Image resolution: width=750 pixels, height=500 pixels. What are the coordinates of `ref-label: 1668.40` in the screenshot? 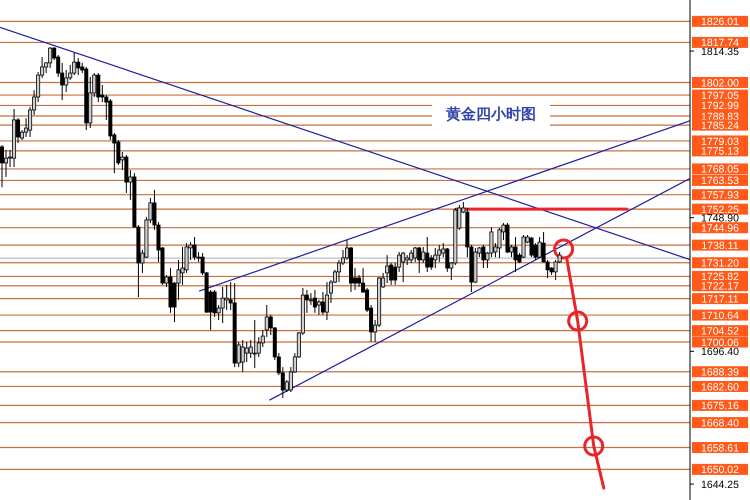 It's located at (720, 423).